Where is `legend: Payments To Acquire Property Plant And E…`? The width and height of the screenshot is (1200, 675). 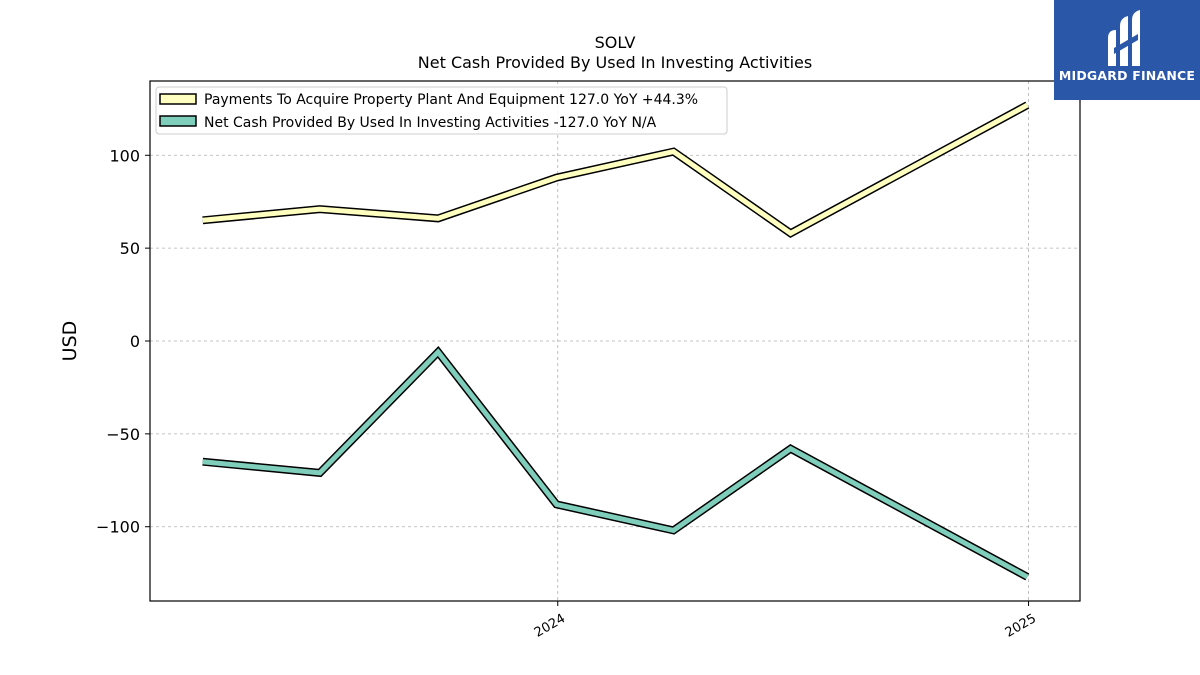 legend: Payments To Acquire Property Plant And E… is located at coordinates (441, 110).